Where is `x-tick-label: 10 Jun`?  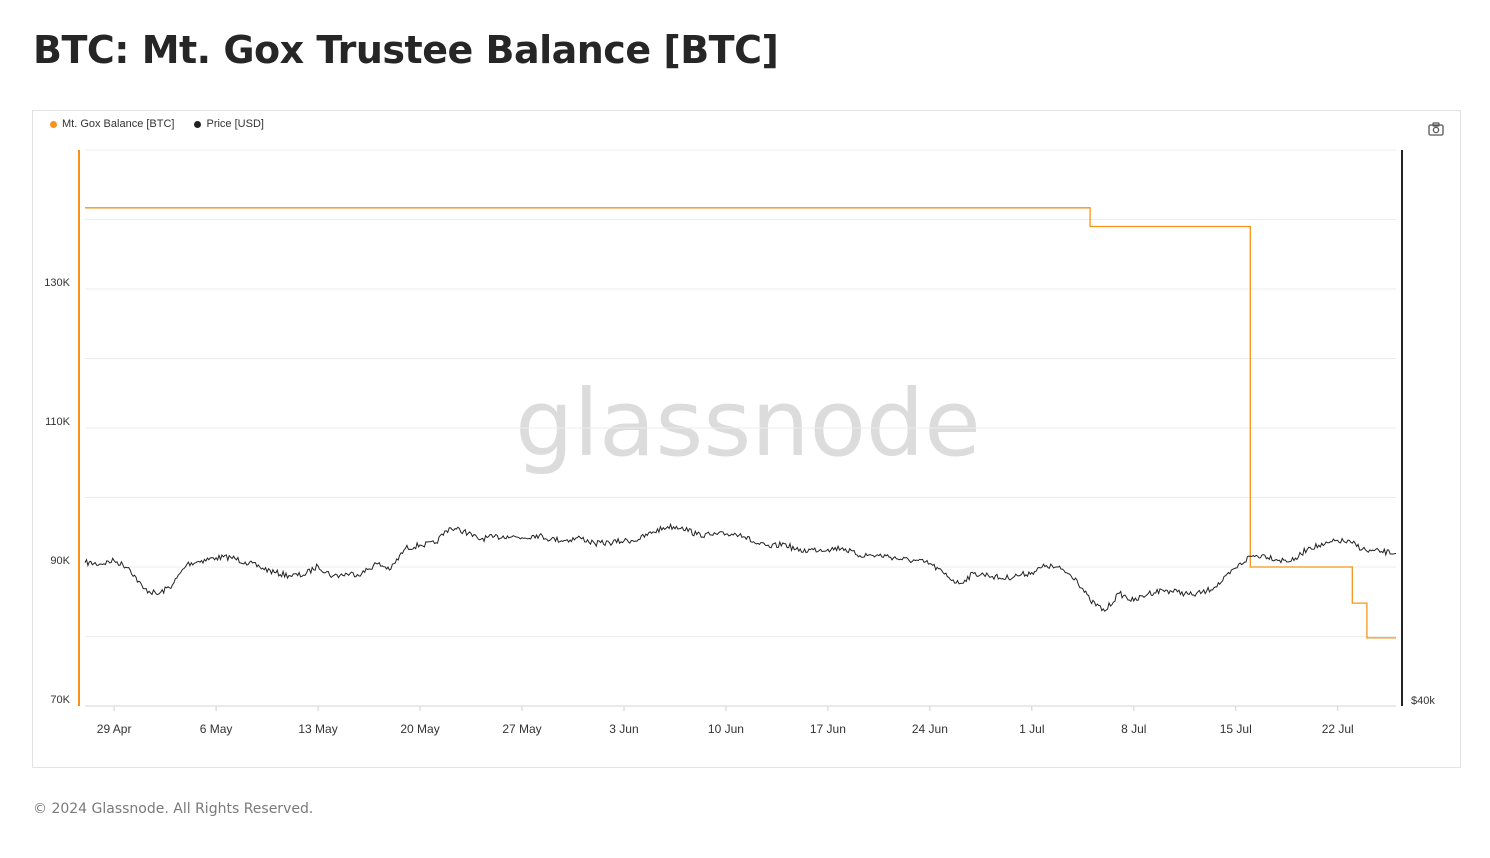
x-tick-label: 10 Jun is located at coordinates (726, 729).